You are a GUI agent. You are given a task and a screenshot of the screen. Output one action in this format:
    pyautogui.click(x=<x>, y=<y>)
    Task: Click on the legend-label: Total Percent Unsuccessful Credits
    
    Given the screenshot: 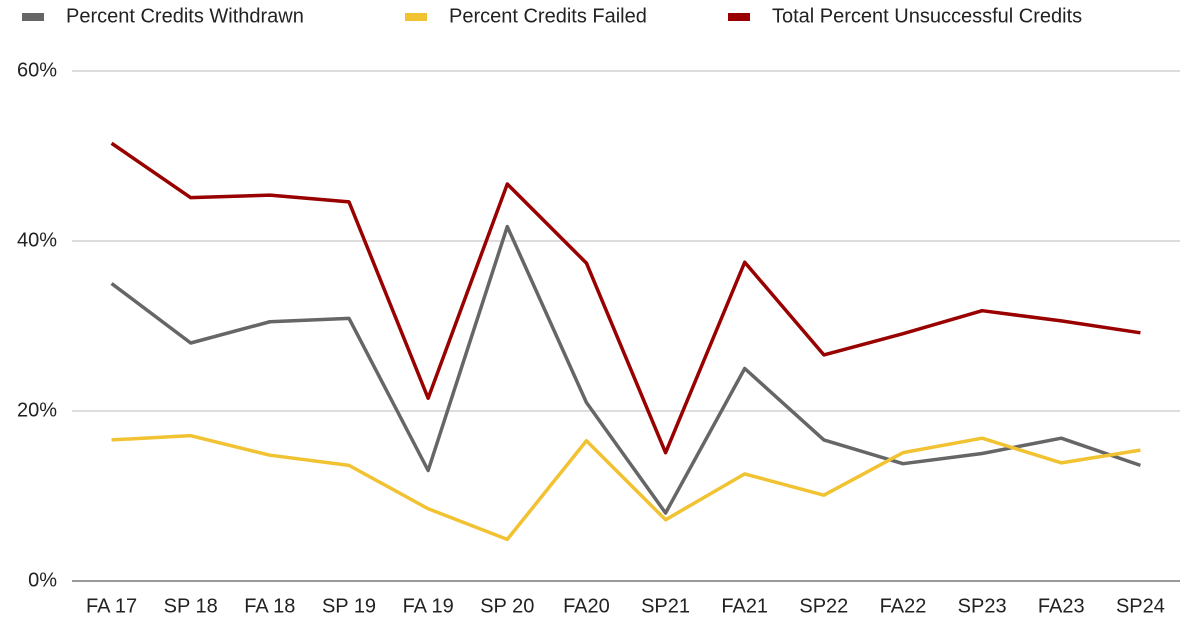 What is the action you would take?
    pyautogui.click(x=927, y=16)
    